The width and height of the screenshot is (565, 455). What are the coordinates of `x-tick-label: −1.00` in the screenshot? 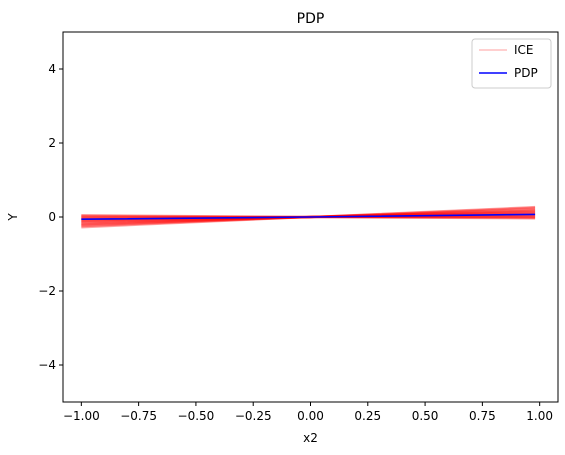 It's located at (81, 416).